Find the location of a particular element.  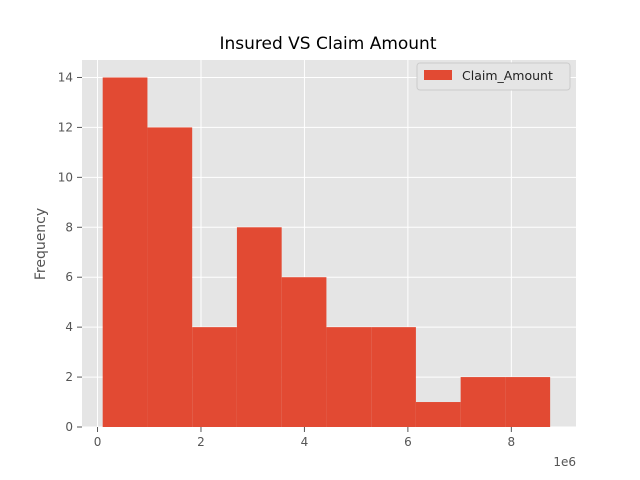

chart-title: Insured VS Claim Amount is located at coordinates (327, 44).